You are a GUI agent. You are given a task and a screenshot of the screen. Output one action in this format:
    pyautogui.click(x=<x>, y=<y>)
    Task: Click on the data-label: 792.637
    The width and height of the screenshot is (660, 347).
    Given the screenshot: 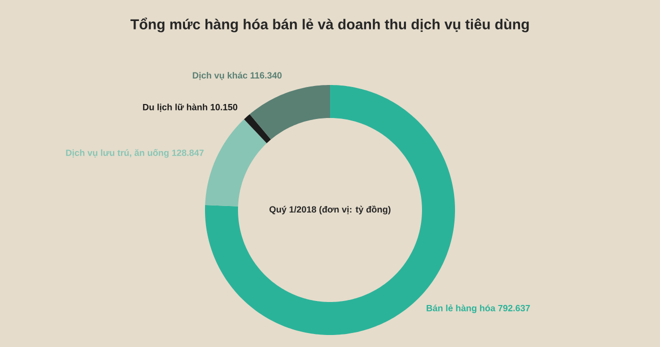 What is the action you would take?
    pyautogui.click(x=514, y=308)
    